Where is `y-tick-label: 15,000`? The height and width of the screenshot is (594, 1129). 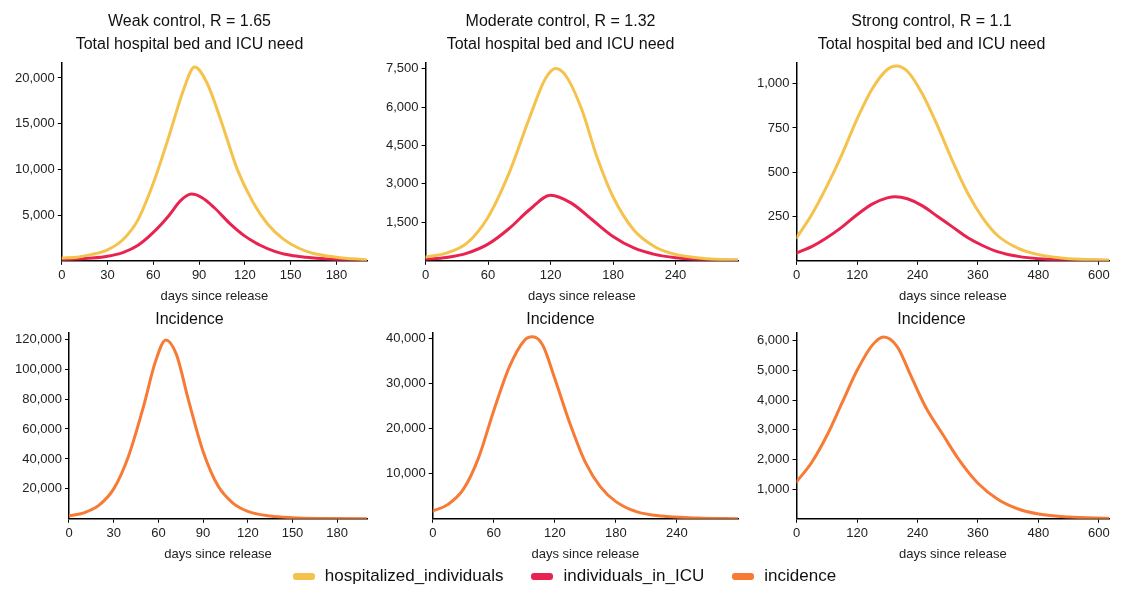 y-tick-label: 15,000 is located at coordinates (35, 123).